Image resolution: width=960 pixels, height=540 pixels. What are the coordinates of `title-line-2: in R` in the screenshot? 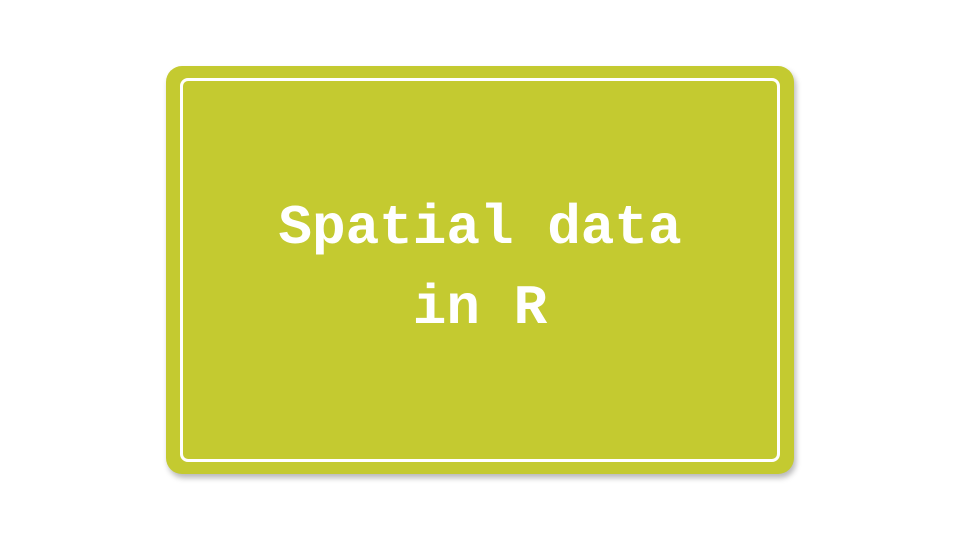 It's located at (480, 308).